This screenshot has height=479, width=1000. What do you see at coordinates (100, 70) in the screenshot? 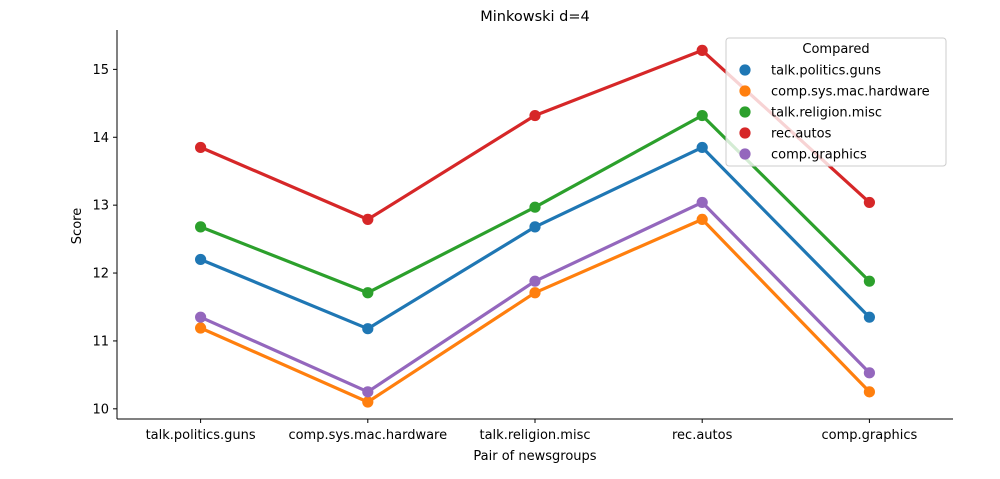
I see `y-tick-label: 15` at bounding box center [100, 70].